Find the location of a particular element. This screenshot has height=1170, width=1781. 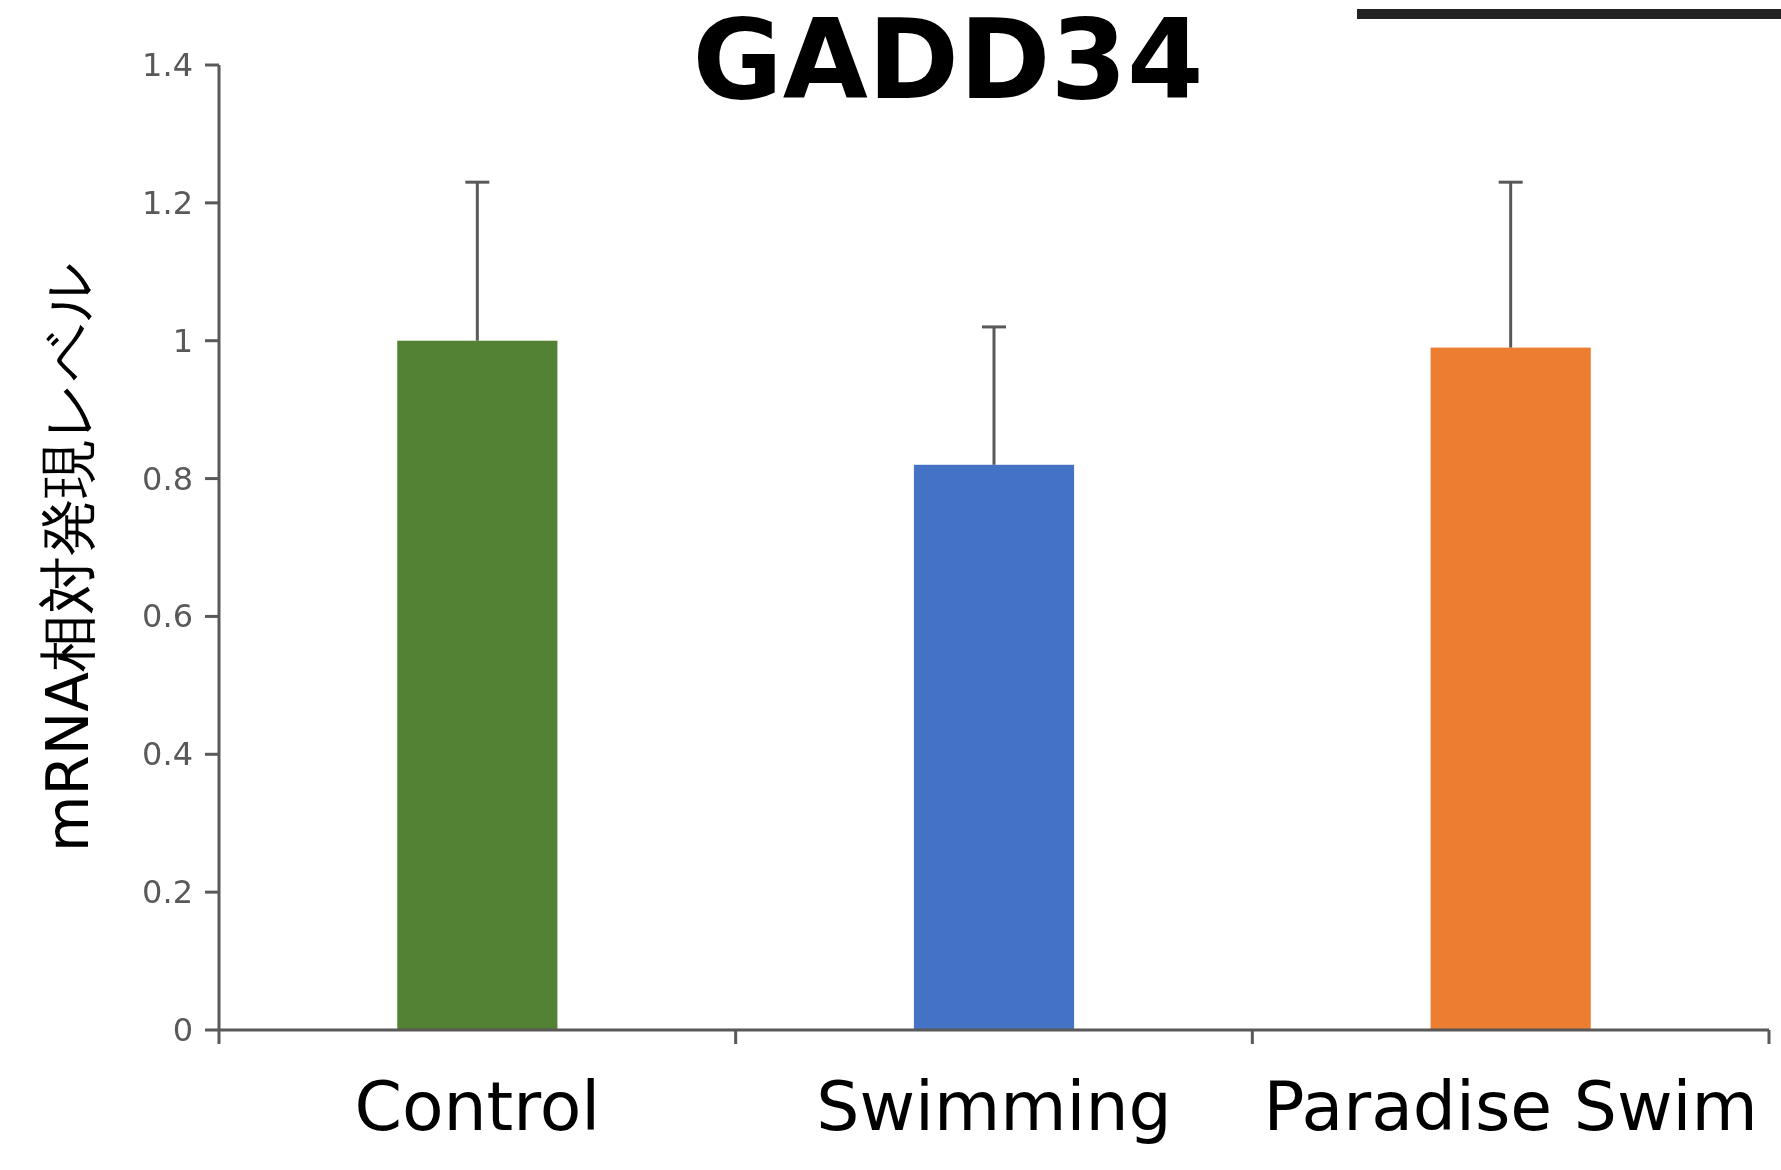

x-tick-label: Control is located at coordinates (477, 1106).